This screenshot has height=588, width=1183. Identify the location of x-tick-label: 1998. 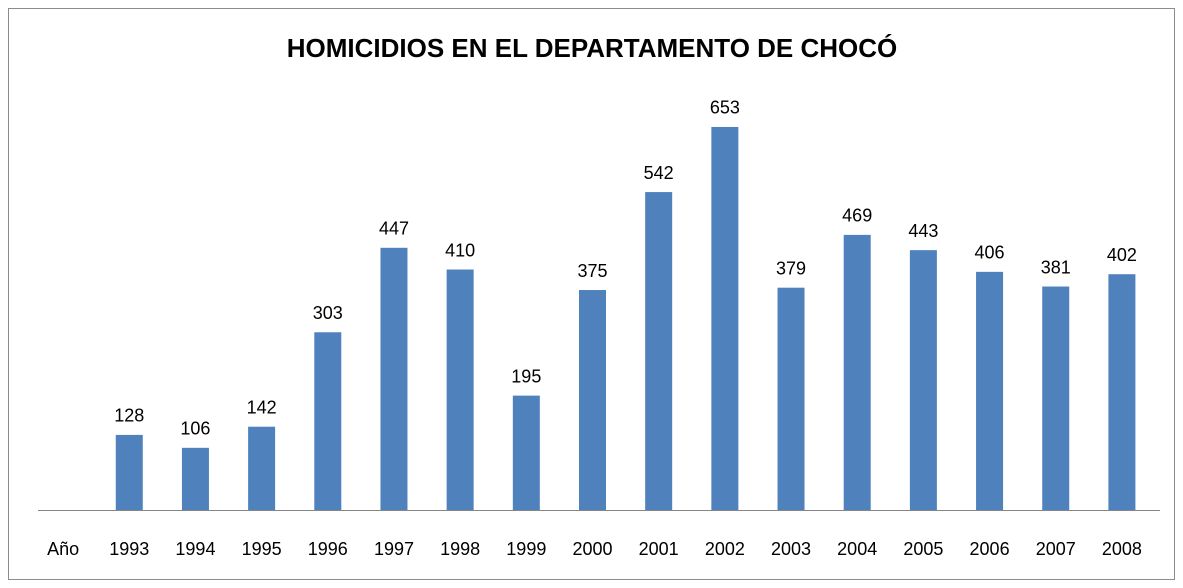
(460, 549).